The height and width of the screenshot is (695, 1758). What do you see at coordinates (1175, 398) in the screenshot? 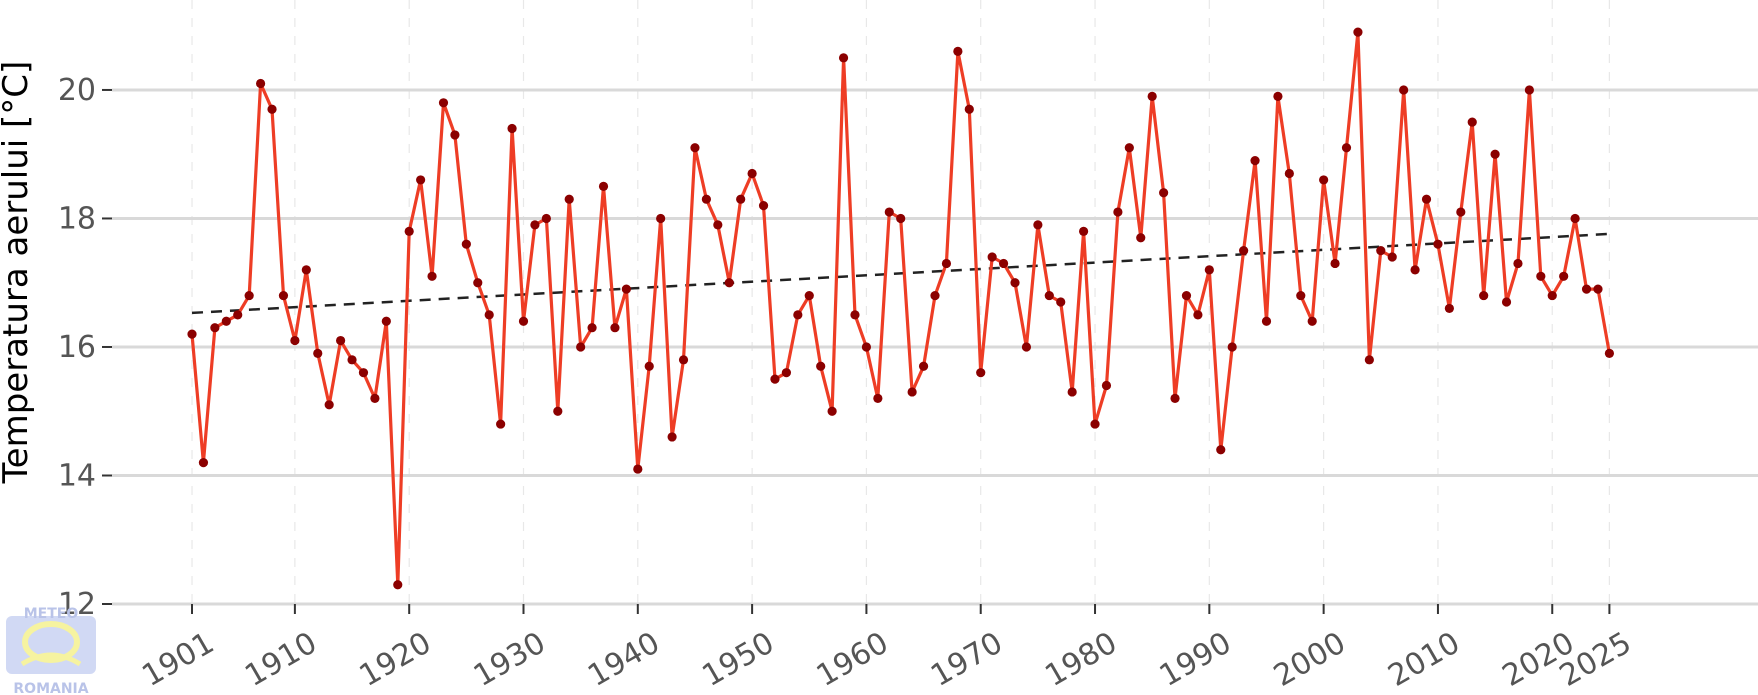
I see `data-point-1987` at bounding box center [1175, 398].